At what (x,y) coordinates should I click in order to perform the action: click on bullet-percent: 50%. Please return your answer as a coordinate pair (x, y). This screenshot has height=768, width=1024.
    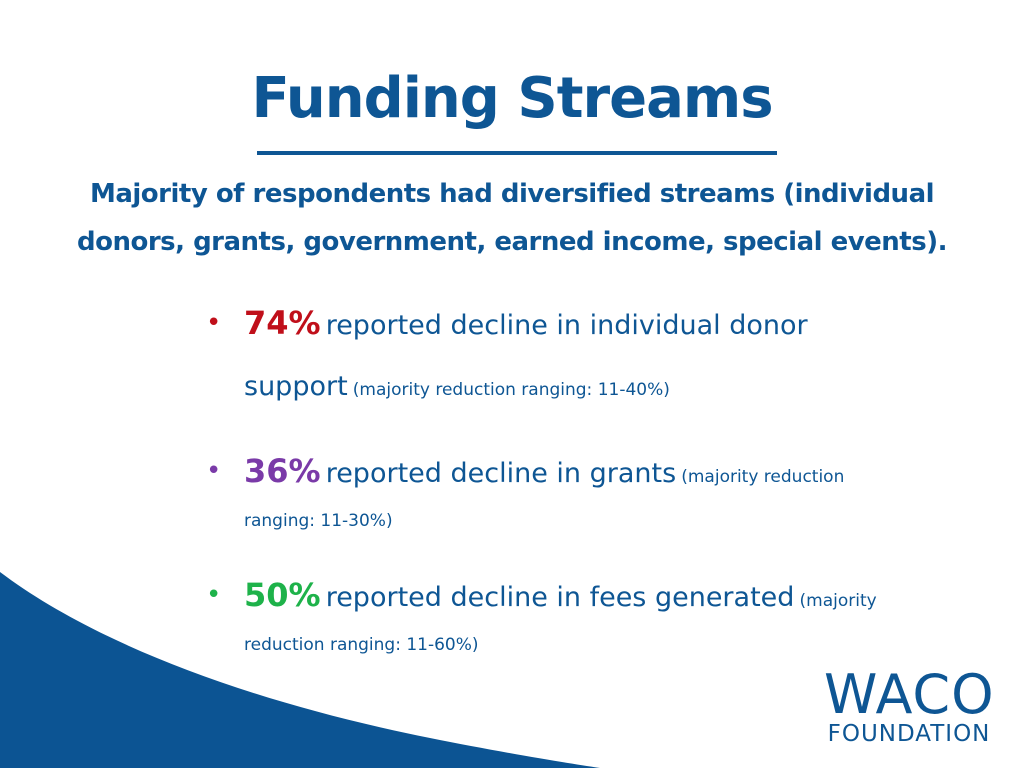
    Looking at the image, I should click on (282, 595).